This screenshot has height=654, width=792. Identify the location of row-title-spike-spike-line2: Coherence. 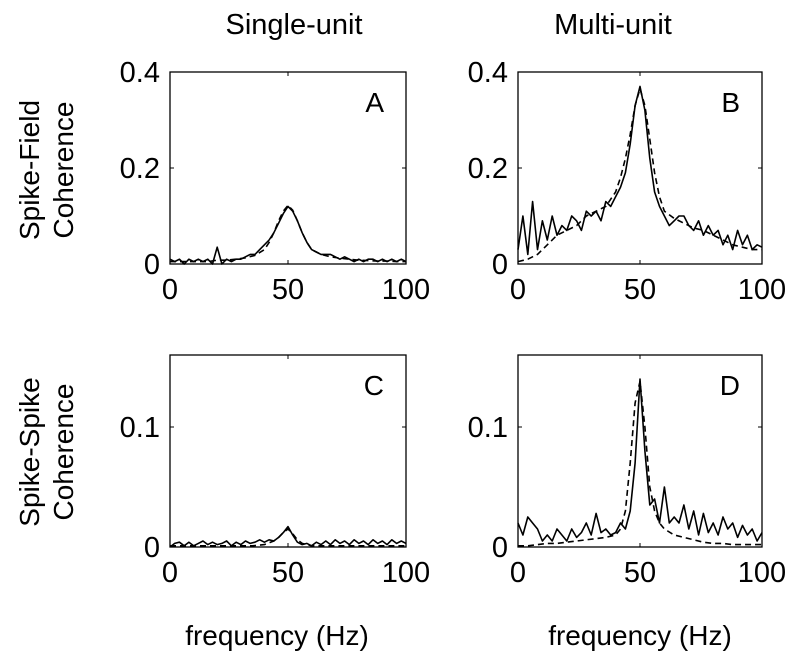
(63, 452).